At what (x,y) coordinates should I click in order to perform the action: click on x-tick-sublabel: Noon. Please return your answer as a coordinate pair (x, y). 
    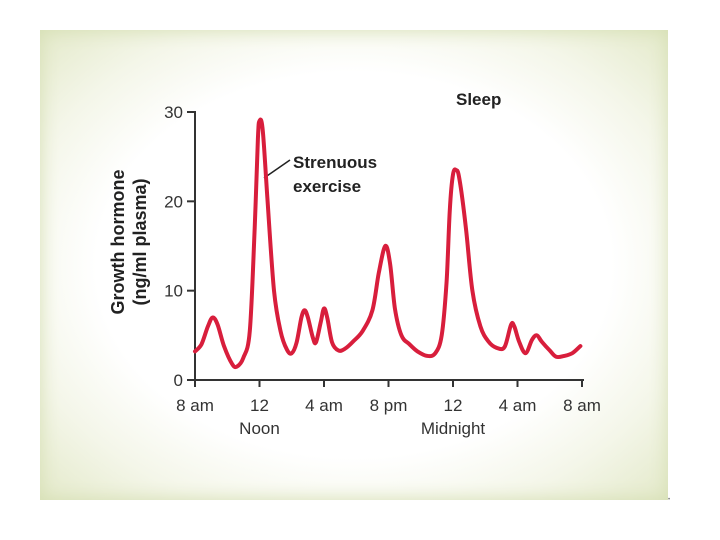
    Looking at the image, I should click on (259, 428).